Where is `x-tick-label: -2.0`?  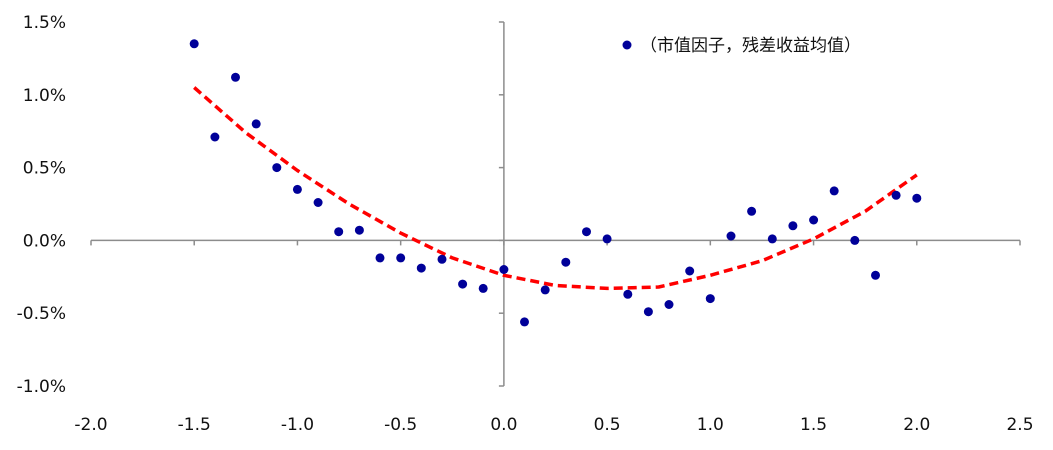 x-tick-label: -2.0 is located at coordinates (90, 425).